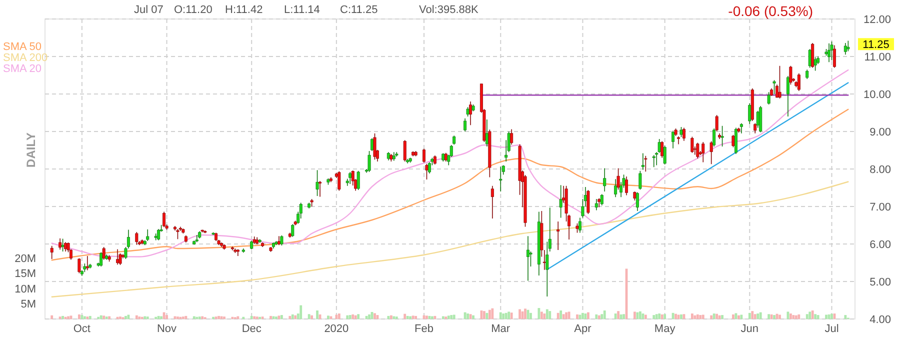 This screenshot has width=900, height=340. I want to click on y2-tick-label: 20M, so click(25, 258).